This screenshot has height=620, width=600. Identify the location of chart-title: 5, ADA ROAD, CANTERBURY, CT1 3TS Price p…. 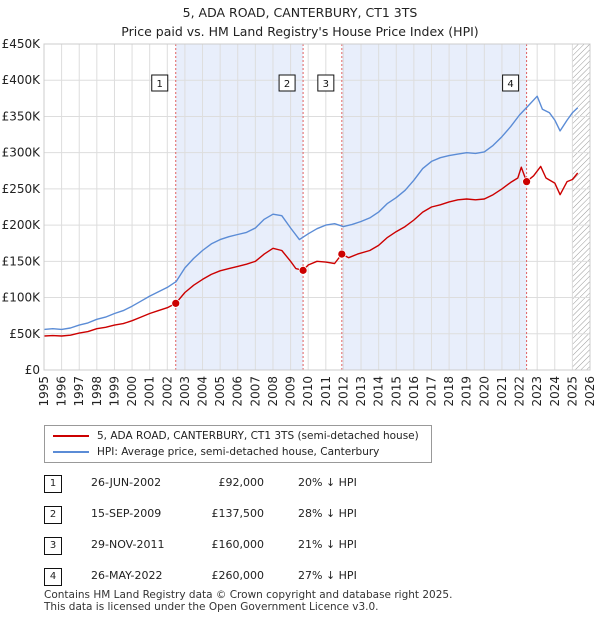
(300, 22).